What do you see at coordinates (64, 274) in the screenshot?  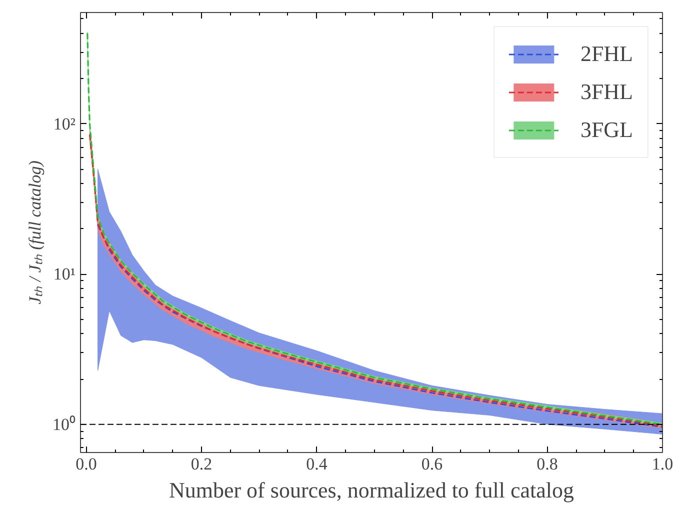 I see `y-tick-label: 10¹` at bounding box center [64, 274].